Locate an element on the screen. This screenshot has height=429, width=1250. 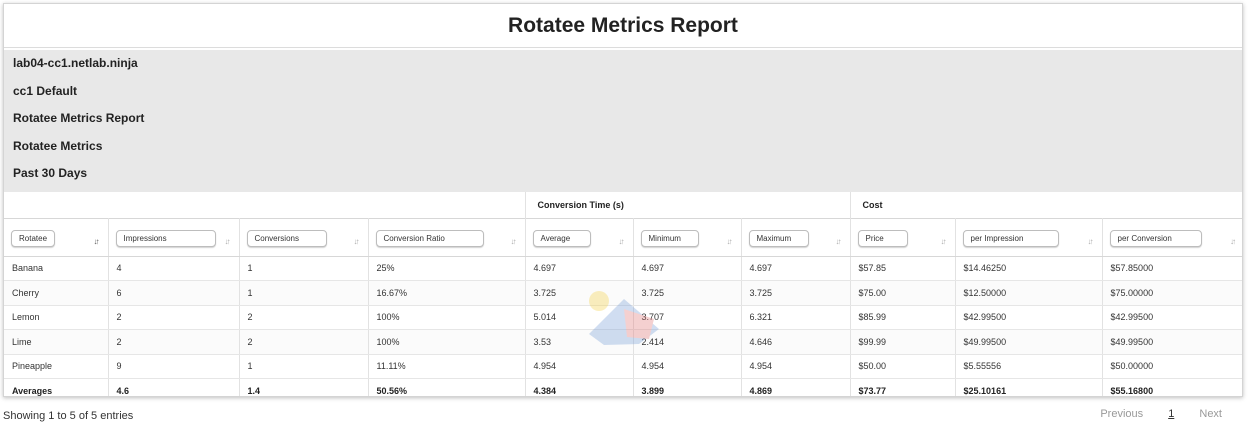
cell-per-conversion: $50.00000 is located at coordinates (1172, 366).